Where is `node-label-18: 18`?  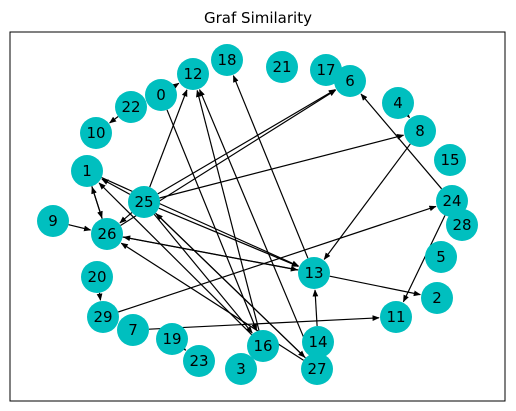
node-label-18: 18 is located at coordinates (226, 60).